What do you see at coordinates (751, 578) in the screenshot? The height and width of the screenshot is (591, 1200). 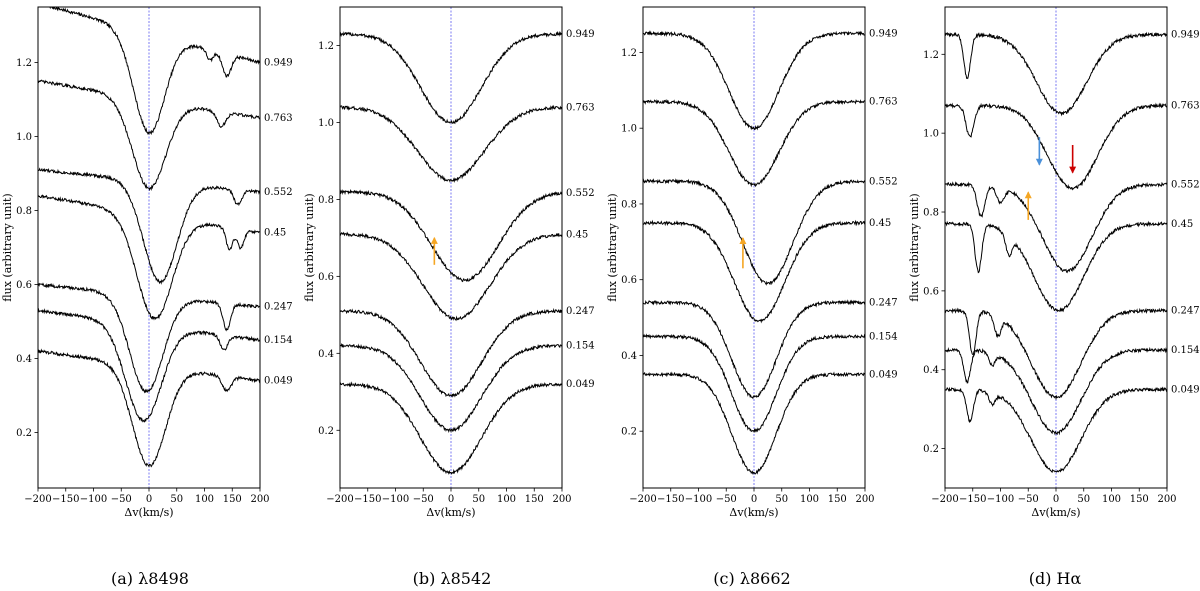 I see `caption-c: (c) λ8662` at bounding box center [751, 578].